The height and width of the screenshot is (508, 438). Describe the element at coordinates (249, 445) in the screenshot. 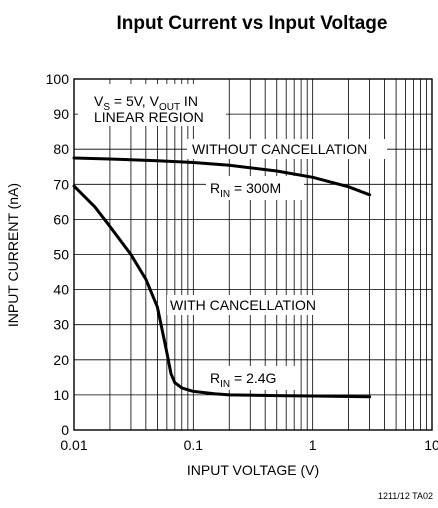

I see `x-axis-ticks: 0.01 0.1 1 10` at that location.